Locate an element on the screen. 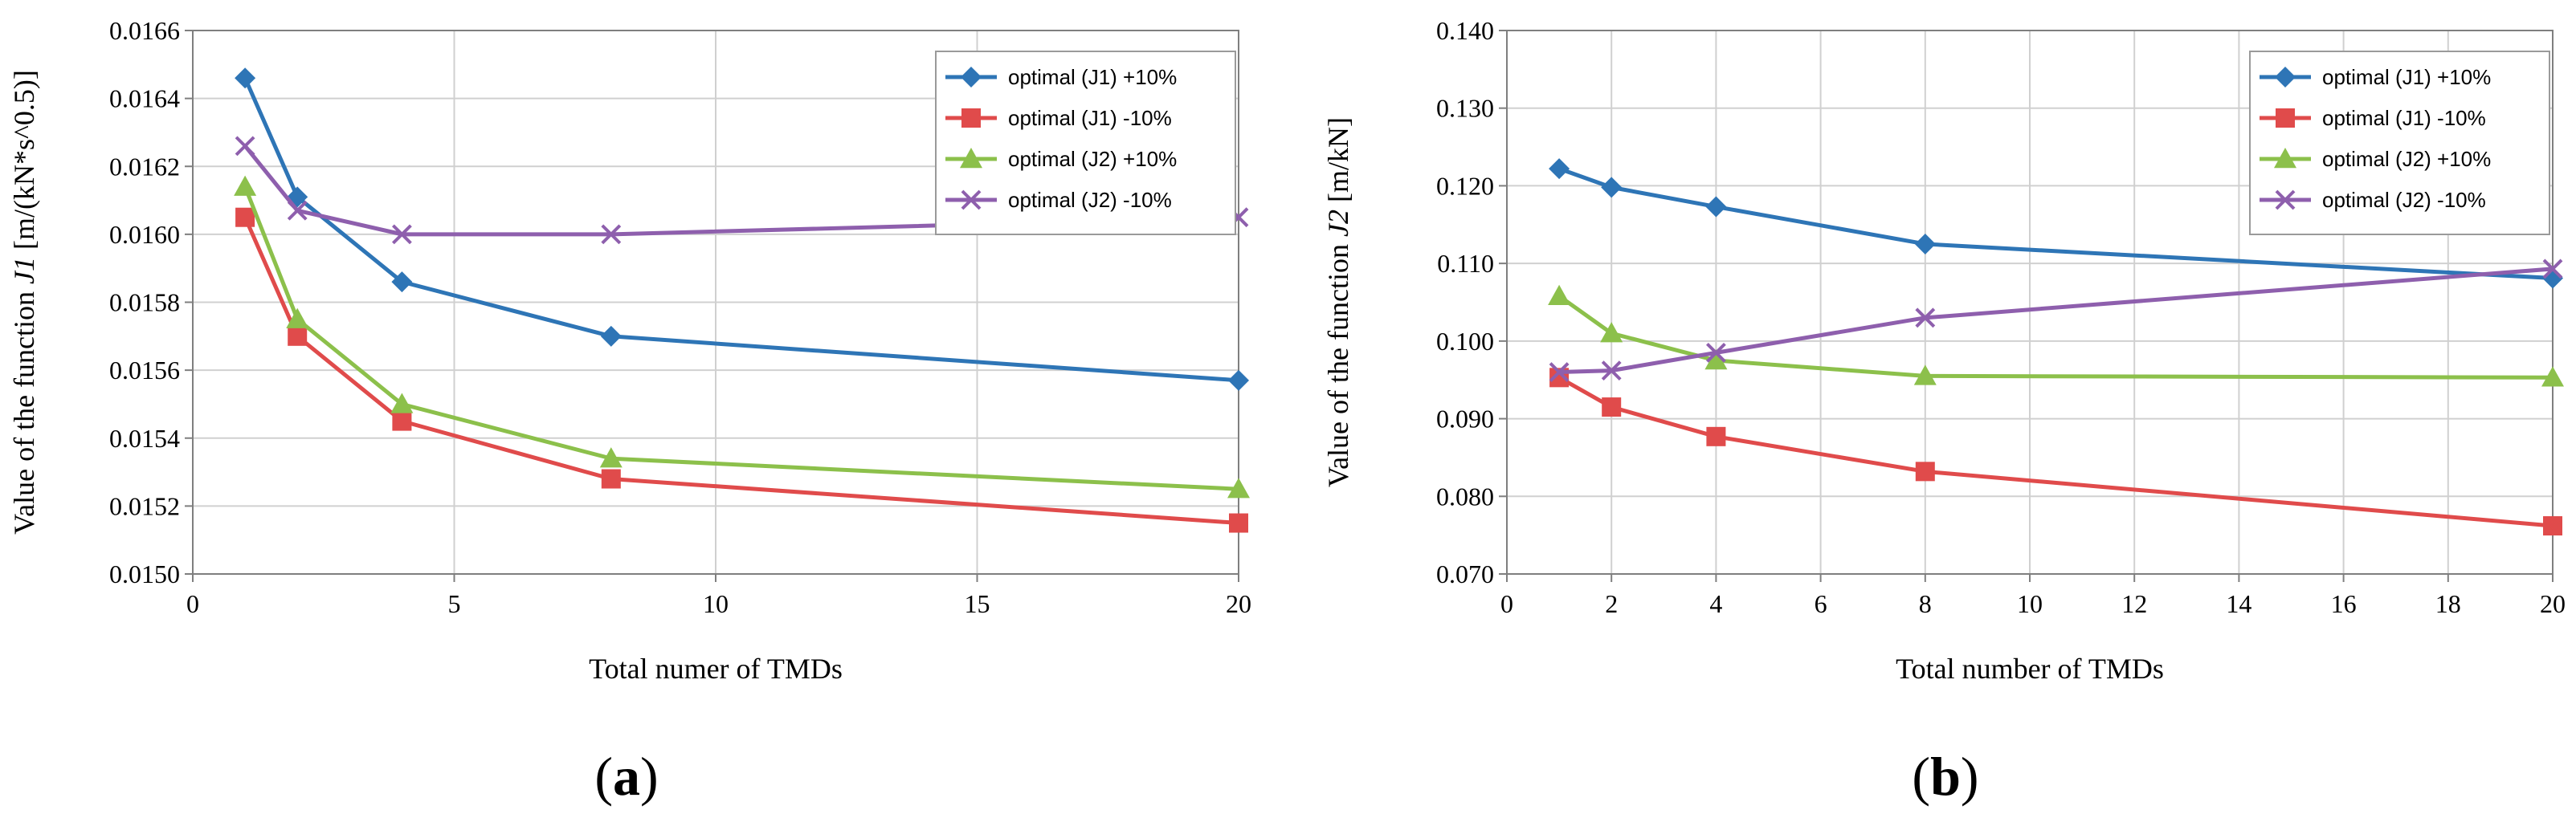 This screenshot has width=2576, height=814. chart-b-legend-label-1: optimal (J1) +10% is located at coordinates (2406, 77).